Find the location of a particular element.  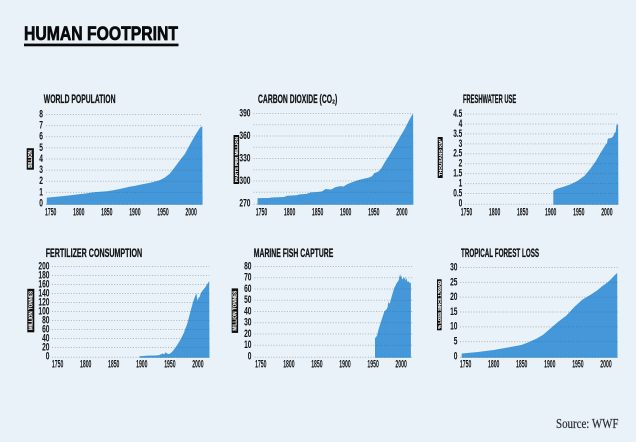

svg-text: 360 is located at coordinates (244, 136).